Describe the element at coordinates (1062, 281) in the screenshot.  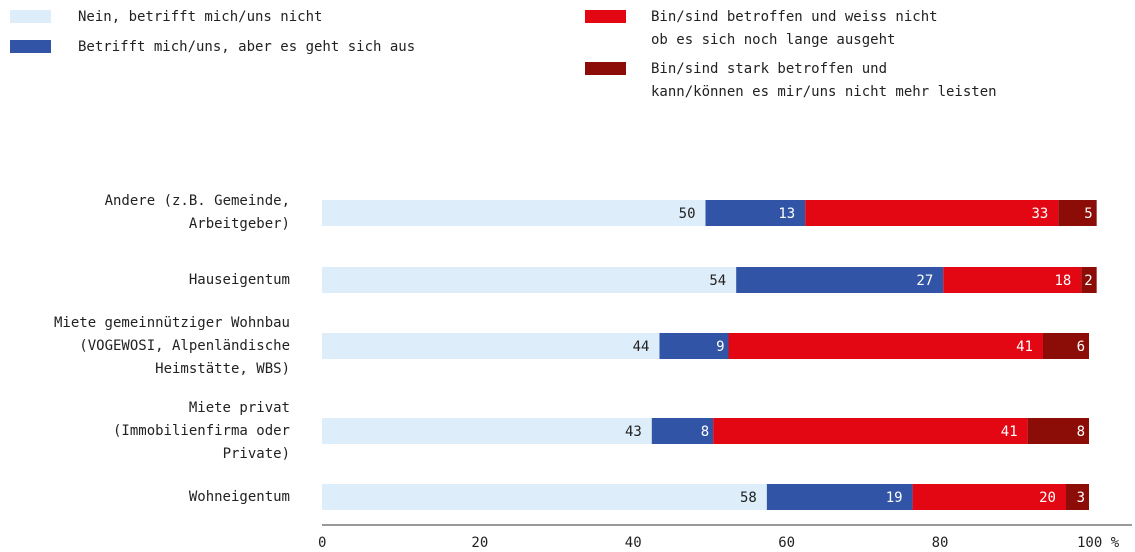
I see `value-label: 18` at that location.